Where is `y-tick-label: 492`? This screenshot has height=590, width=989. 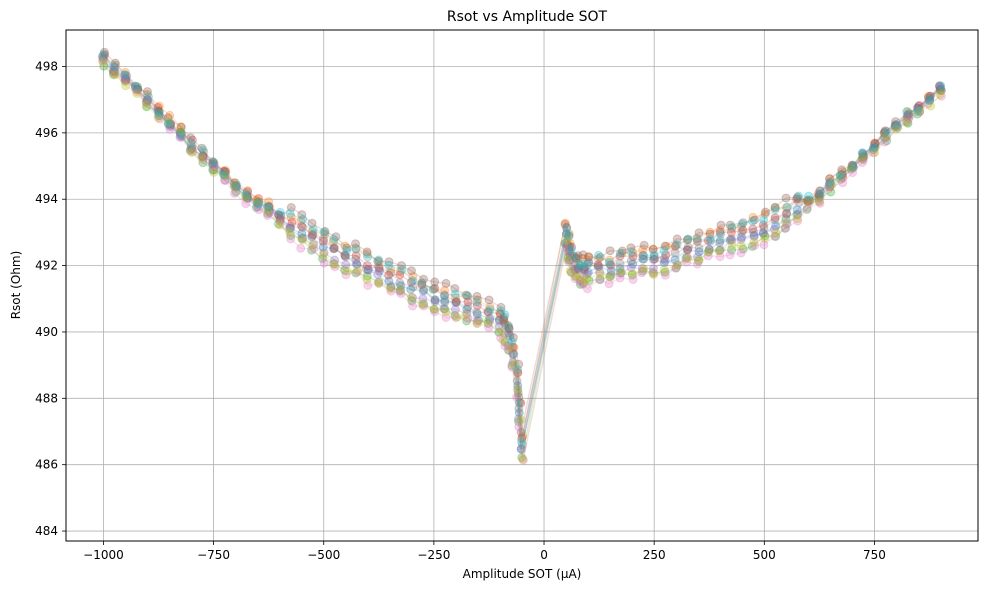
y-tick-label: 492 is located at coordinates (46, 266).